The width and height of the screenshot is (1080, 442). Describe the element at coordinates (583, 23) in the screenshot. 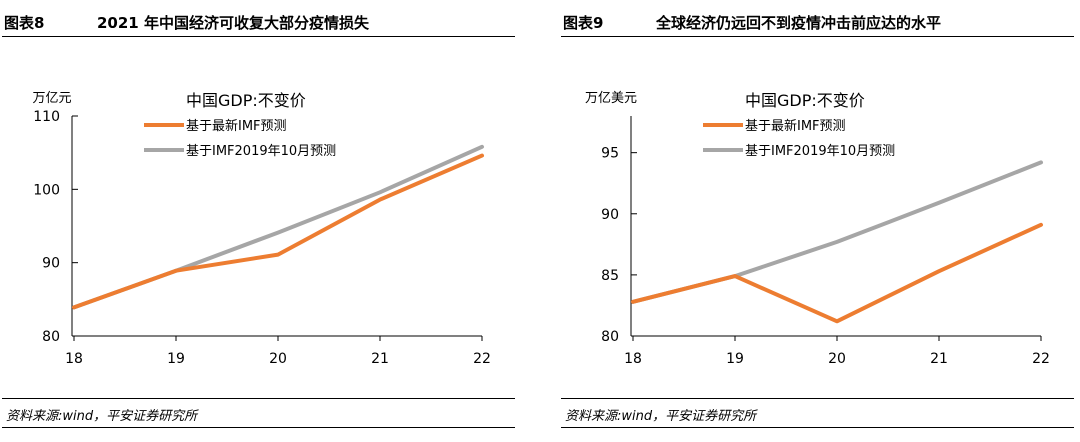

I see `figure-number: 图表9` at that location.